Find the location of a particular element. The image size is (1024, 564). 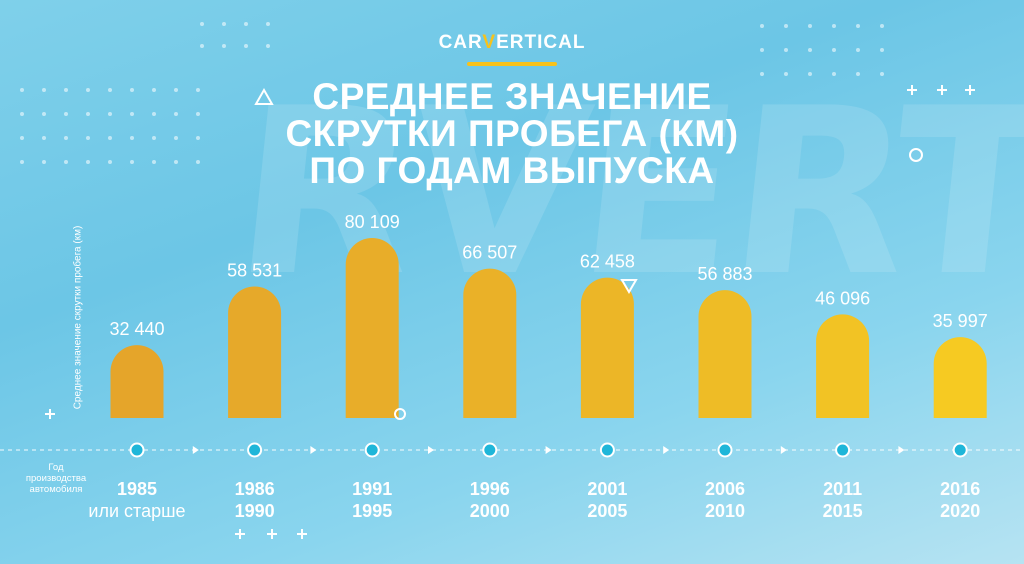

tick-label-end: 1990 is located at coordinates (255, 511).